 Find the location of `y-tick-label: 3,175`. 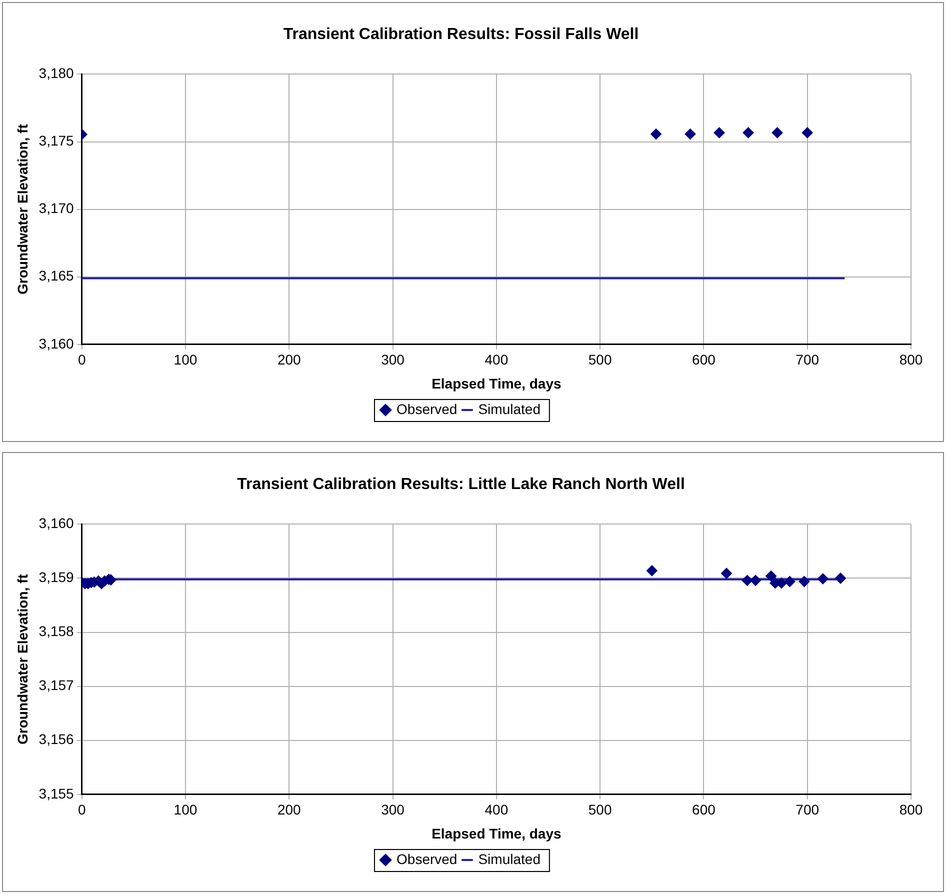

y-tick-label: 3,175 is located at coordinates (56, 140).